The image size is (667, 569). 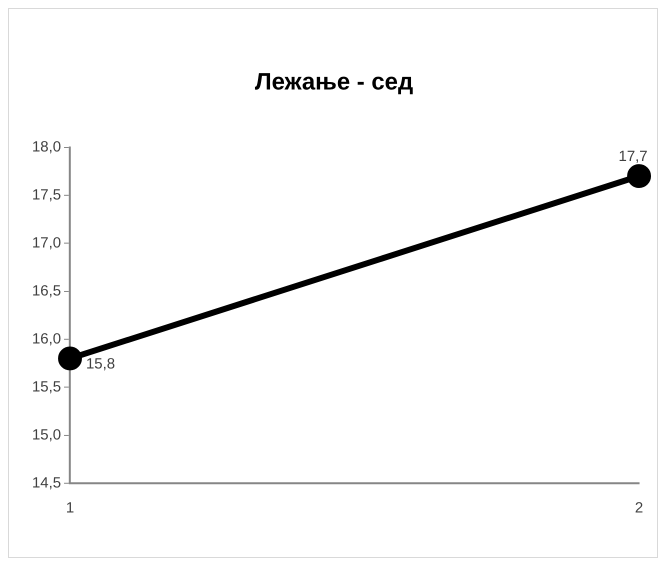 What do you see at coordinates (47, 339) in the screenshot?
I see `y-tick-label: 16,0` at bounding box center [47, 339].